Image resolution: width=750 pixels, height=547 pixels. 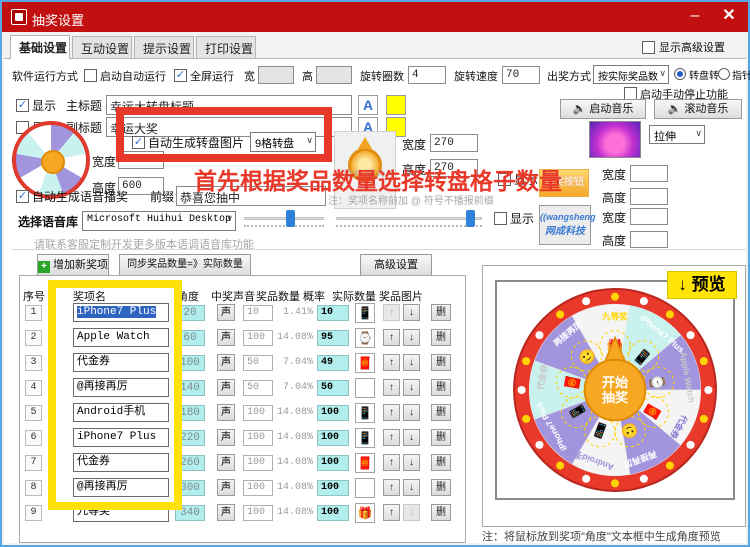 What do you see at coordinates (121, 337) in the screenshot?
I see `prize-name-input: Apple Watch` at bounding box center [121, 337].